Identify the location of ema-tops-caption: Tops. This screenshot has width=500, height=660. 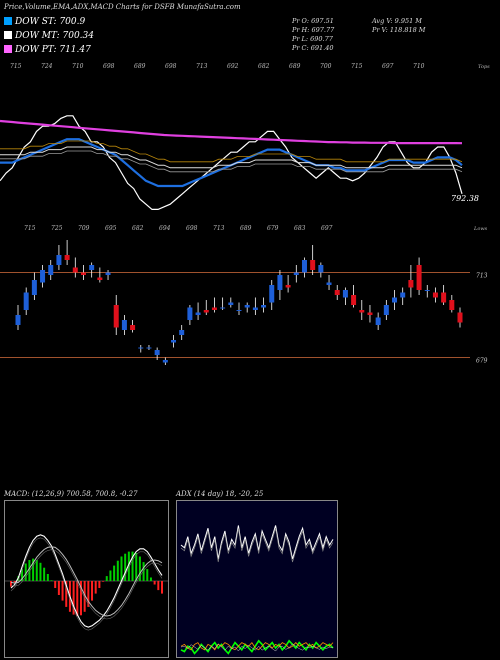
(484, 67).